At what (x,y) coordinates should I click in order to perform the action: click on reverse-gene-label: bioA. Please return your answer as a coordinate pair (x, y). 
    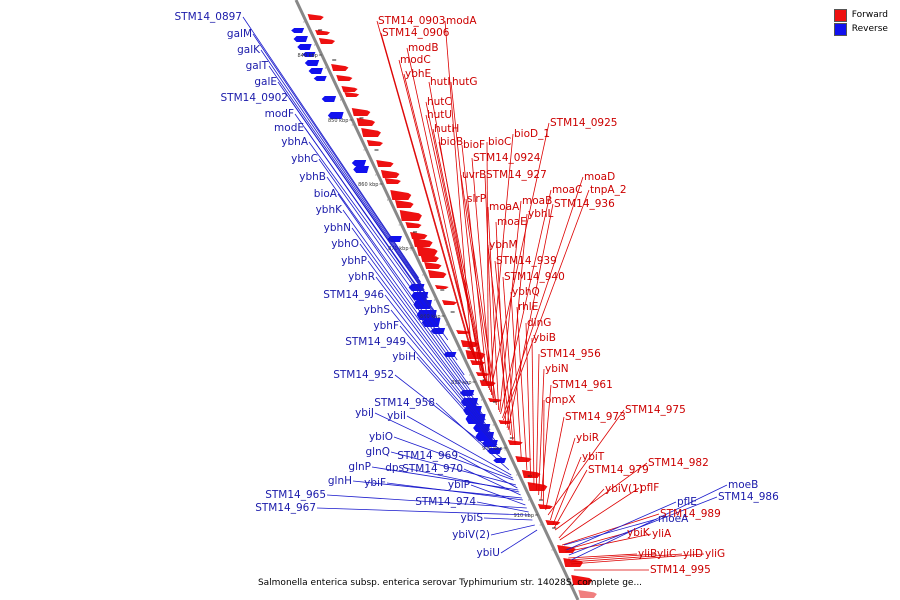
    Looking at the image, I should click on (326, 194).